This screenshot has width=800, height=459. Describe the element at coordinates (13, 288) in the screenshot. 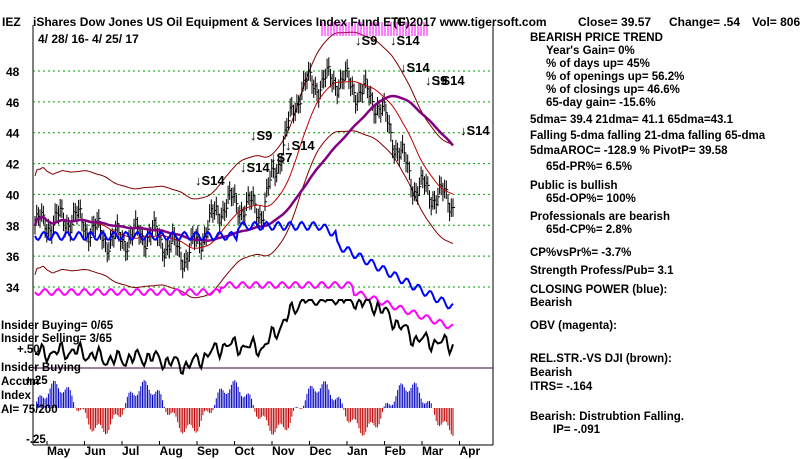

I see `y-tick-label: 34` at that location.